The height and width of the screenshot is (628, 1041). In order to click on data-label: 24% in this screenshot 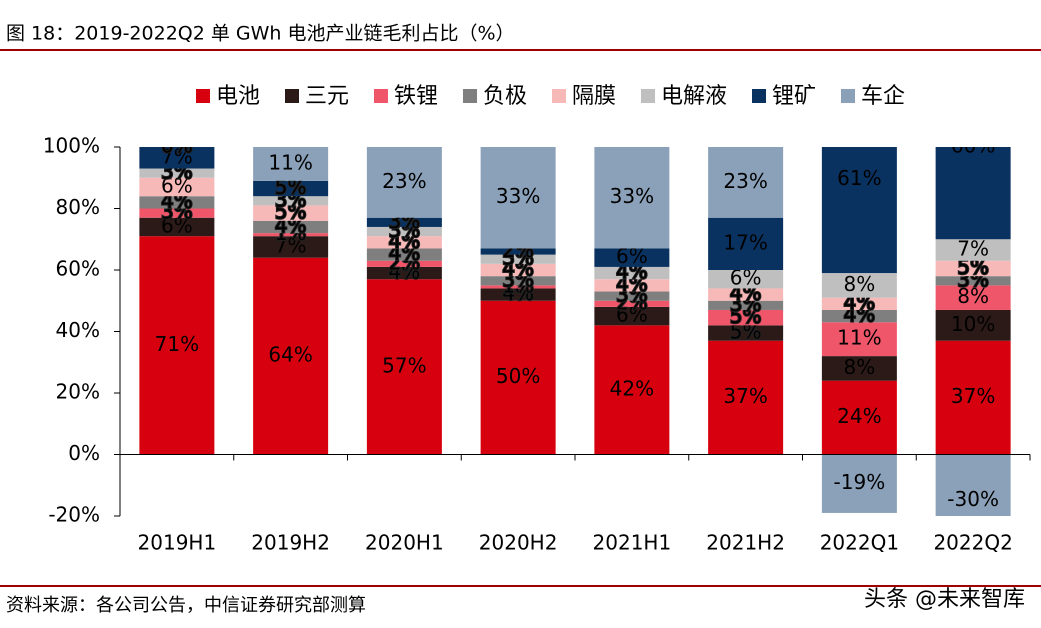, I will do `click(859, 416)`.